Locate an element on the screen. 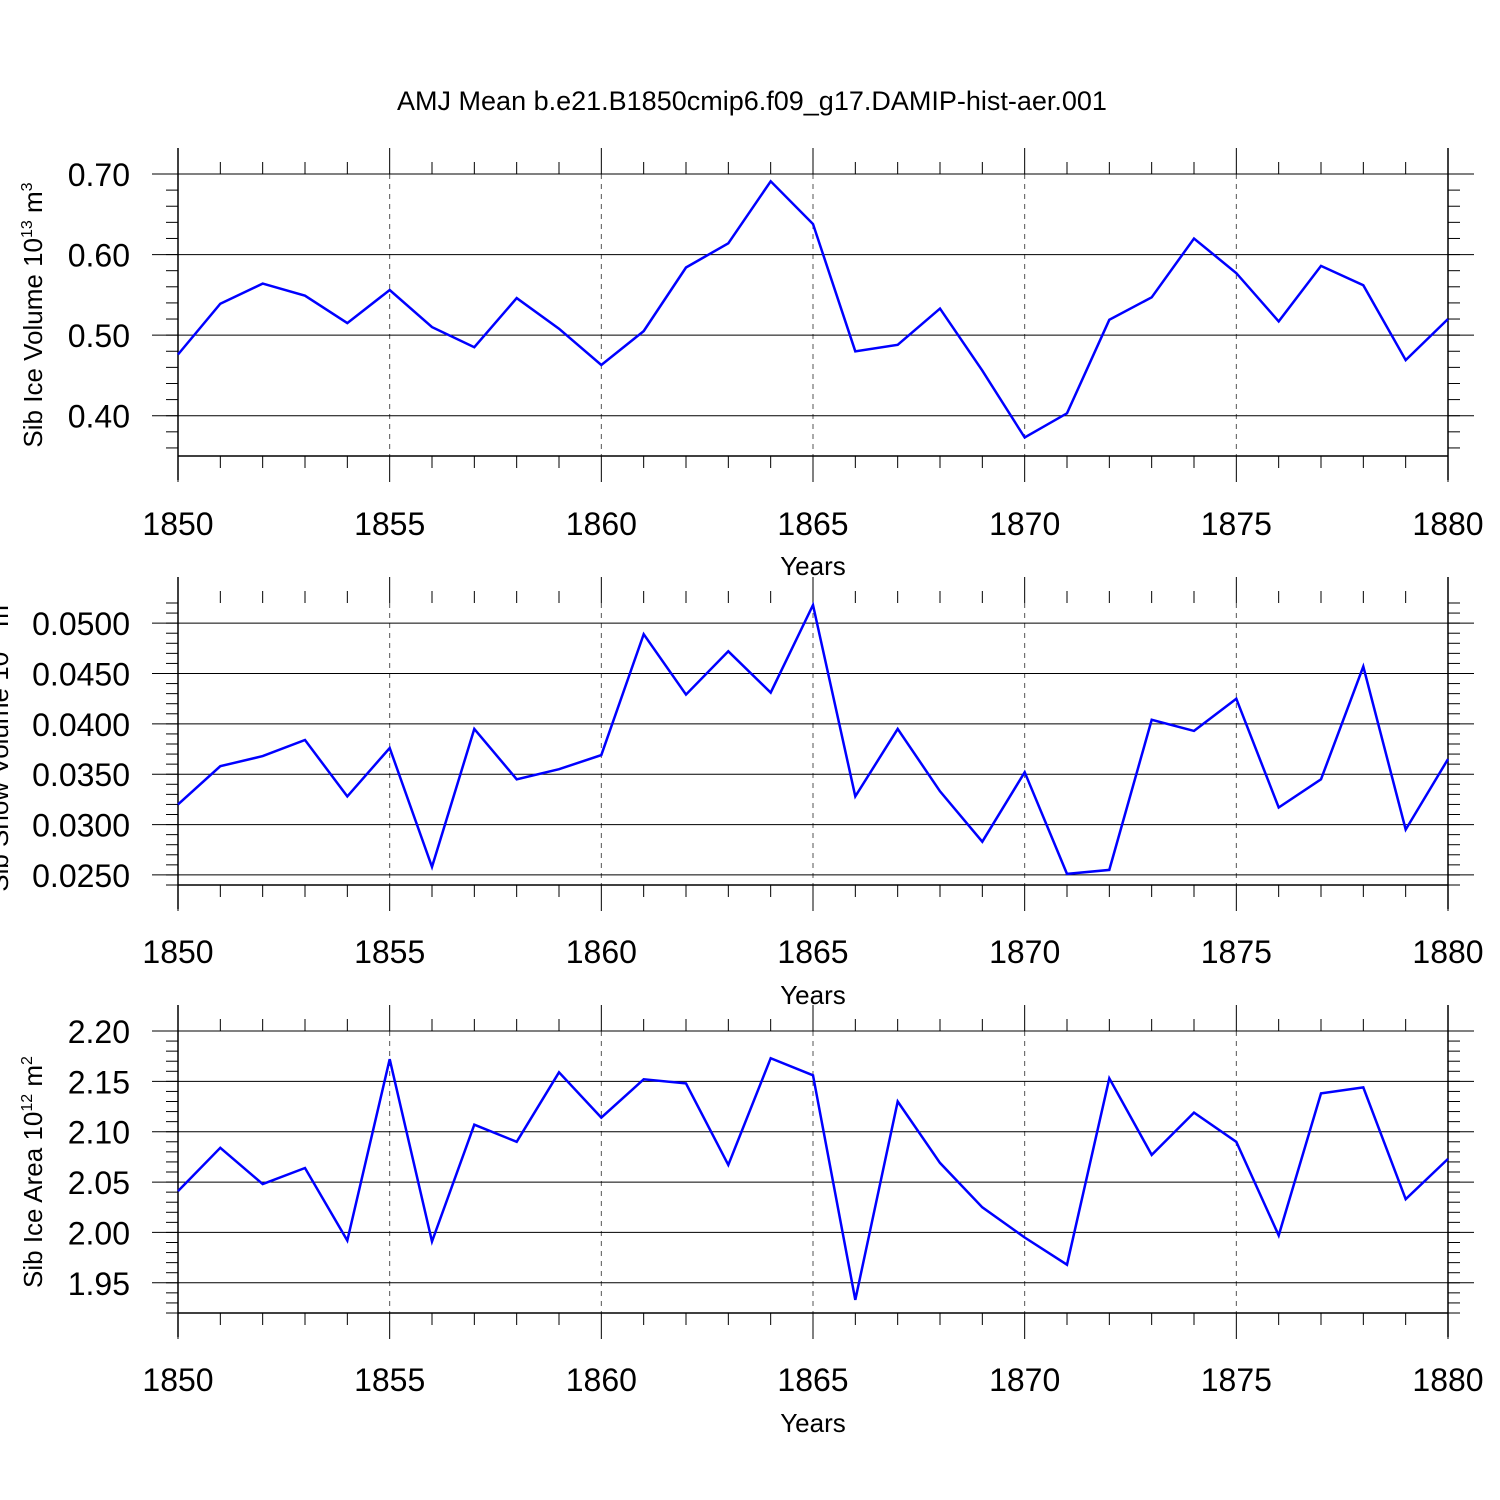  x-tick-label: 1865 is located at coordinates (812, 524).